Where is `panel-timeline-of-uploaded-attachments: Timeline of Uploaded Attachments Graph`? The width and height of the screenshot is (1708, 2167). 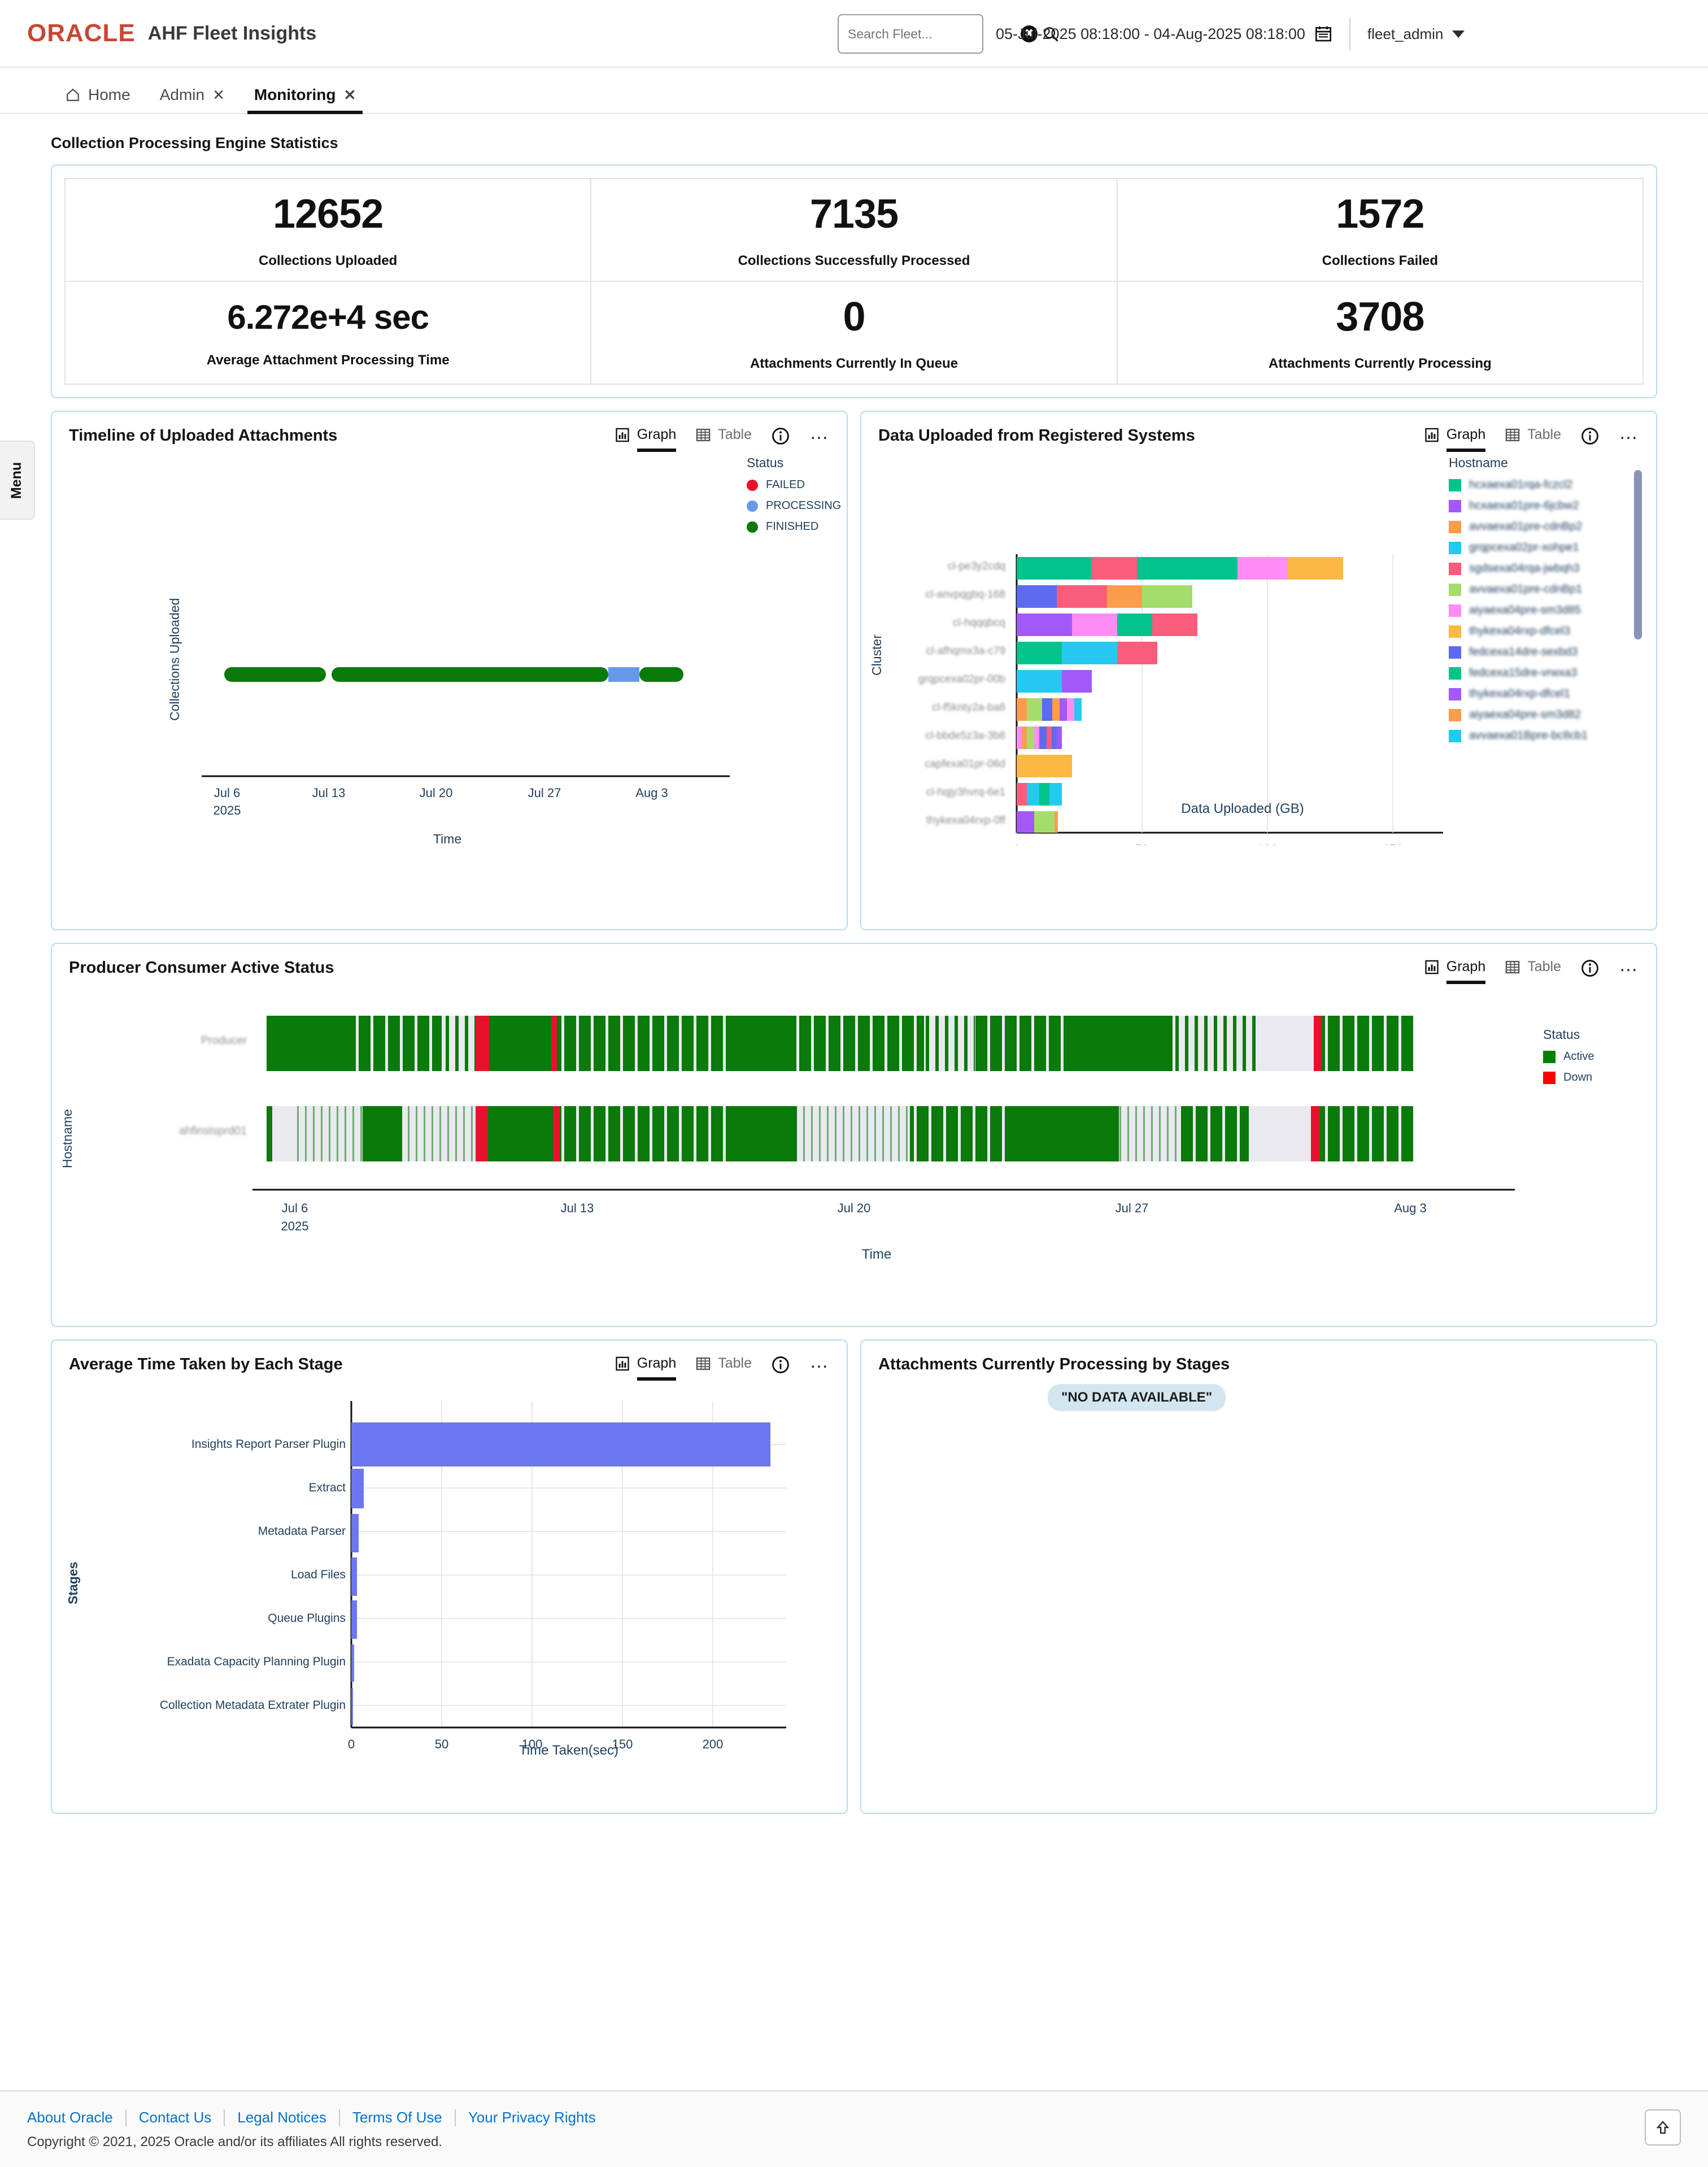
panel-timeline-of-uploaded-attachments: Timeline of Uploaded Attachments Graph is located at coordinates (449, 670).